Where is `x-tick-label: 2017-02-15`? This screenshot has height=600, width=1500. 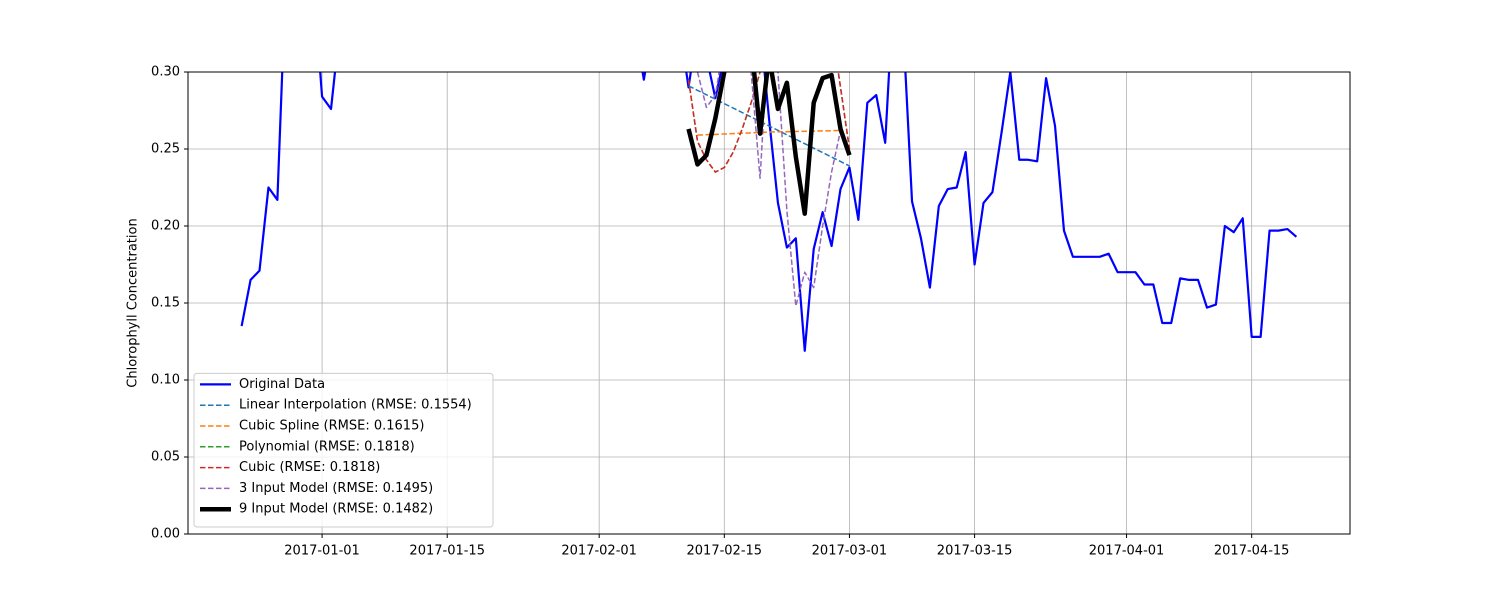 x-tick-label: 2017-02-15 is located at coordinates (725, 551).